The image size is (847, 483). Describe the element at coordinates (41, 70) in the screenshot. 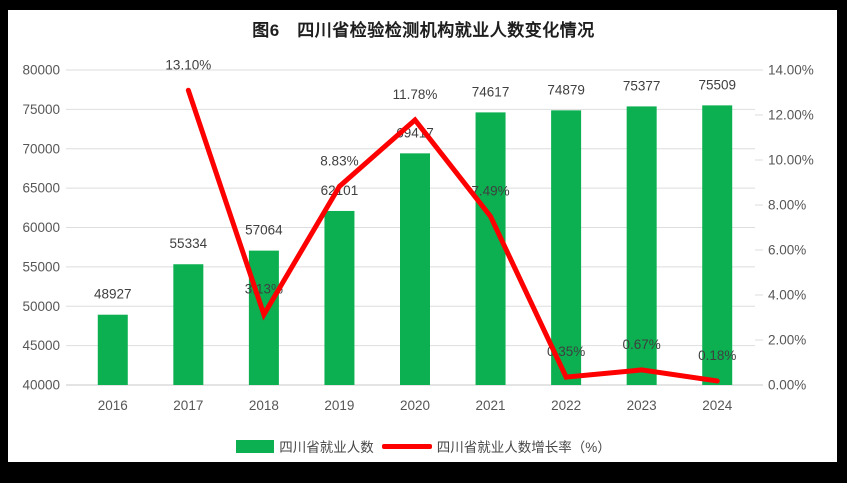

I see `left-axis-tick-label: 80000` at that location.